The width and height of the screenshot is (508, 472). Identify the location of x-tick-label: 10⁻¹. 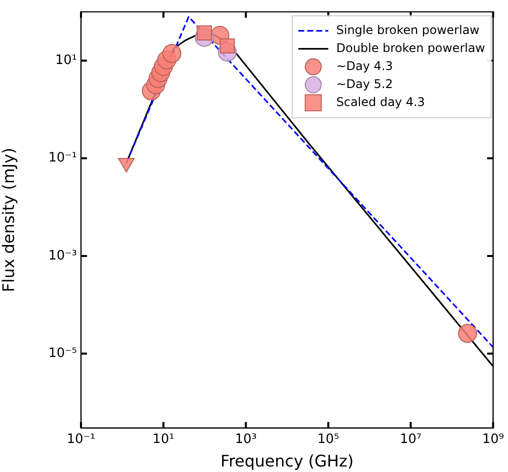
(81, 440).